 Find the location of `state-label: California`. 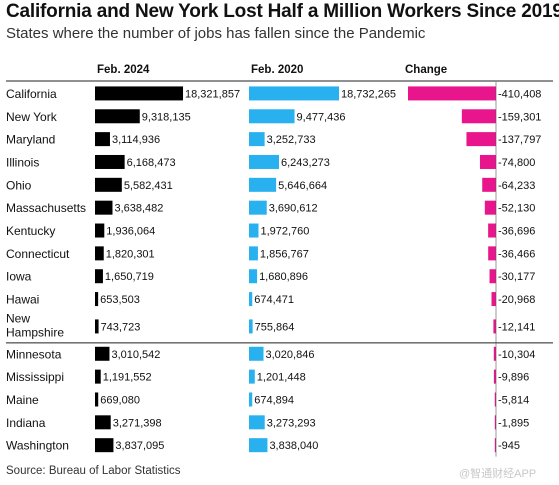

state-label: California is located at coordinates (31, 94).